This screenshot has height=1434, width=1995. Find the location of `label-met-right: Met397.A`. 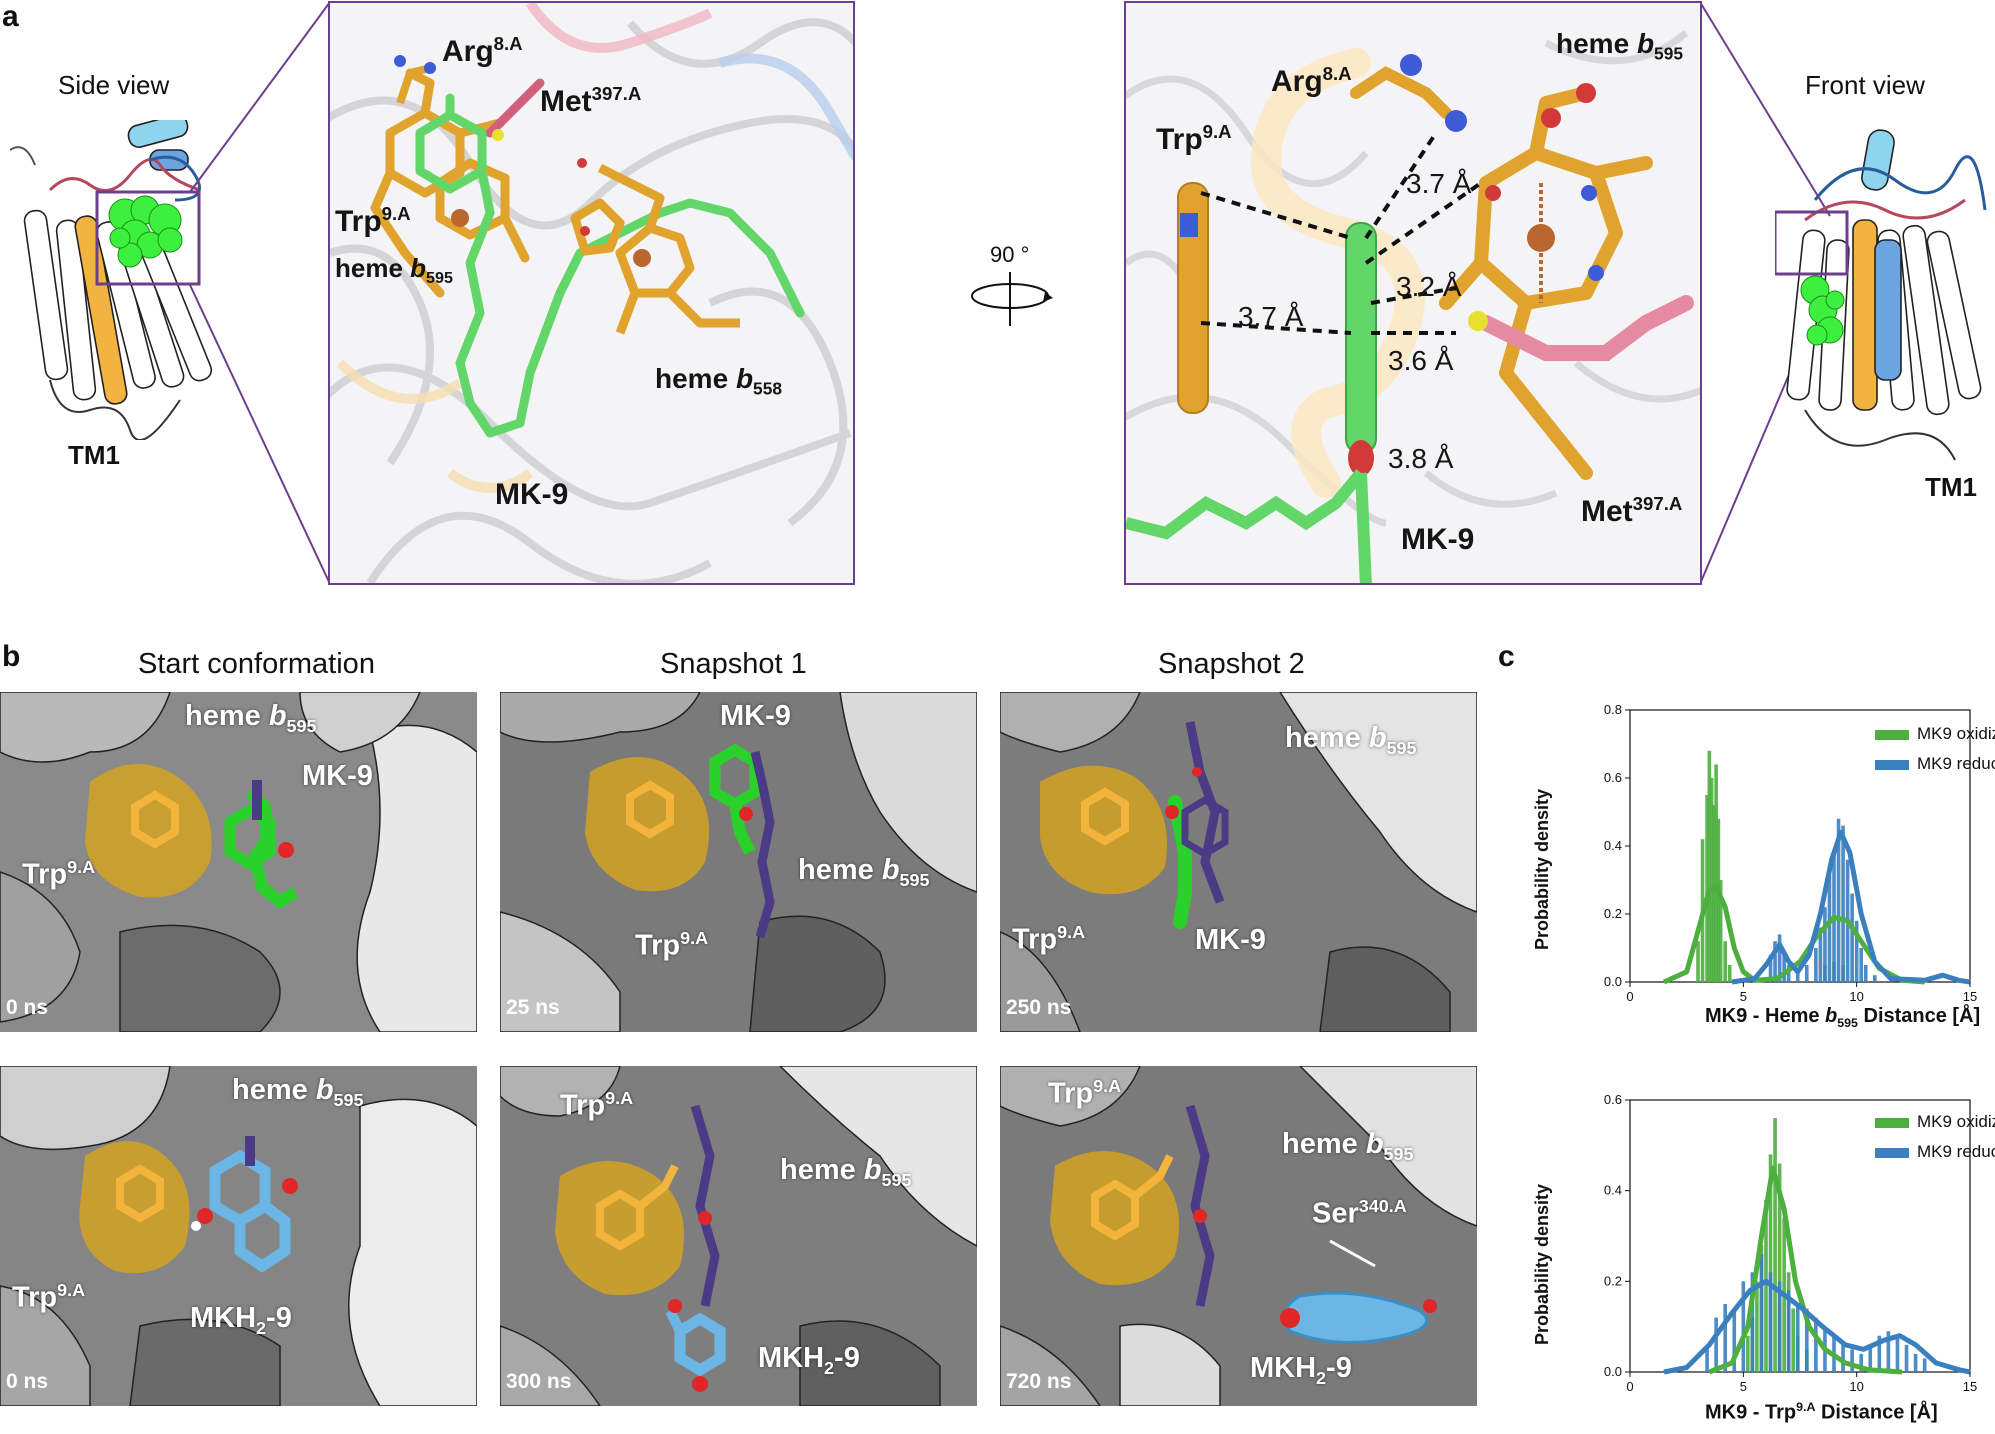

label-met-right: Met397.A is located at coordinates (1632, 510).